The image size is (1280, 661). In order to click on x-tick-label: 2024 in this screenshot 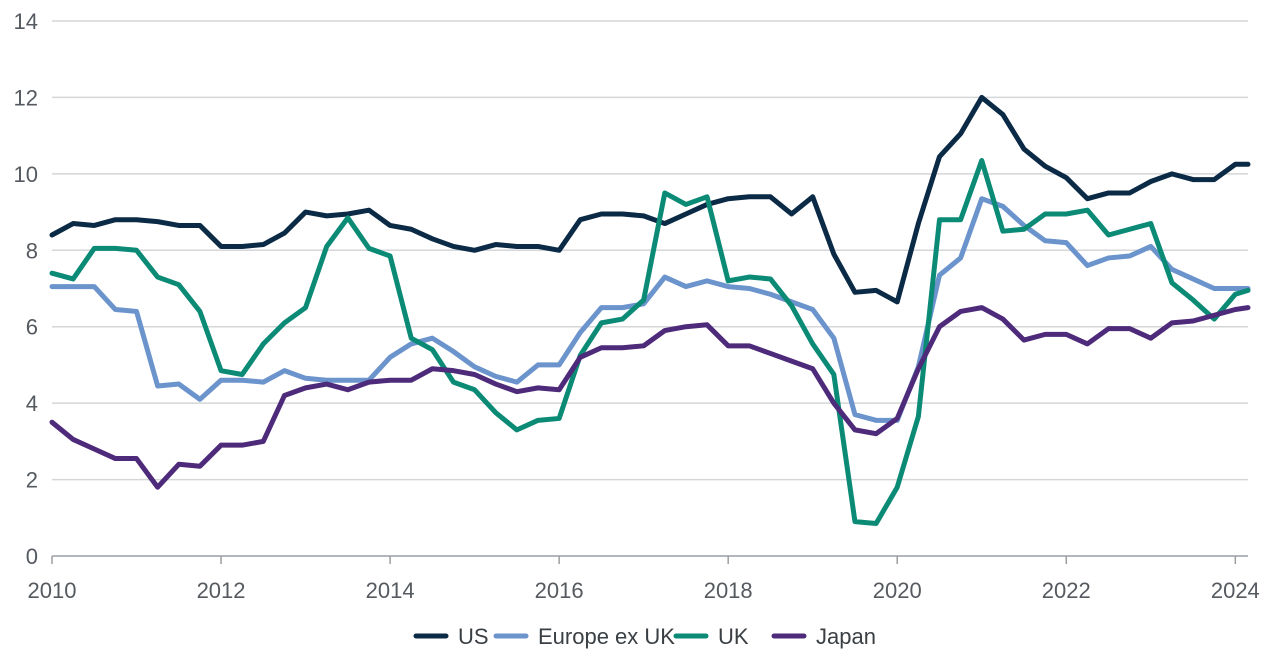, I will do `click(1235, 590)`.